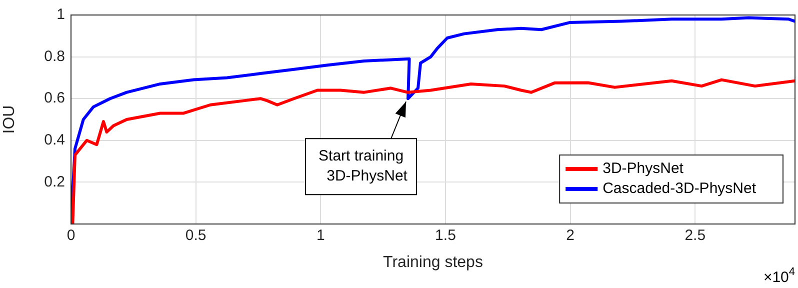 The image size is (798, 288). I want to click on y-tick-label: 0.6, so click(54, 98).